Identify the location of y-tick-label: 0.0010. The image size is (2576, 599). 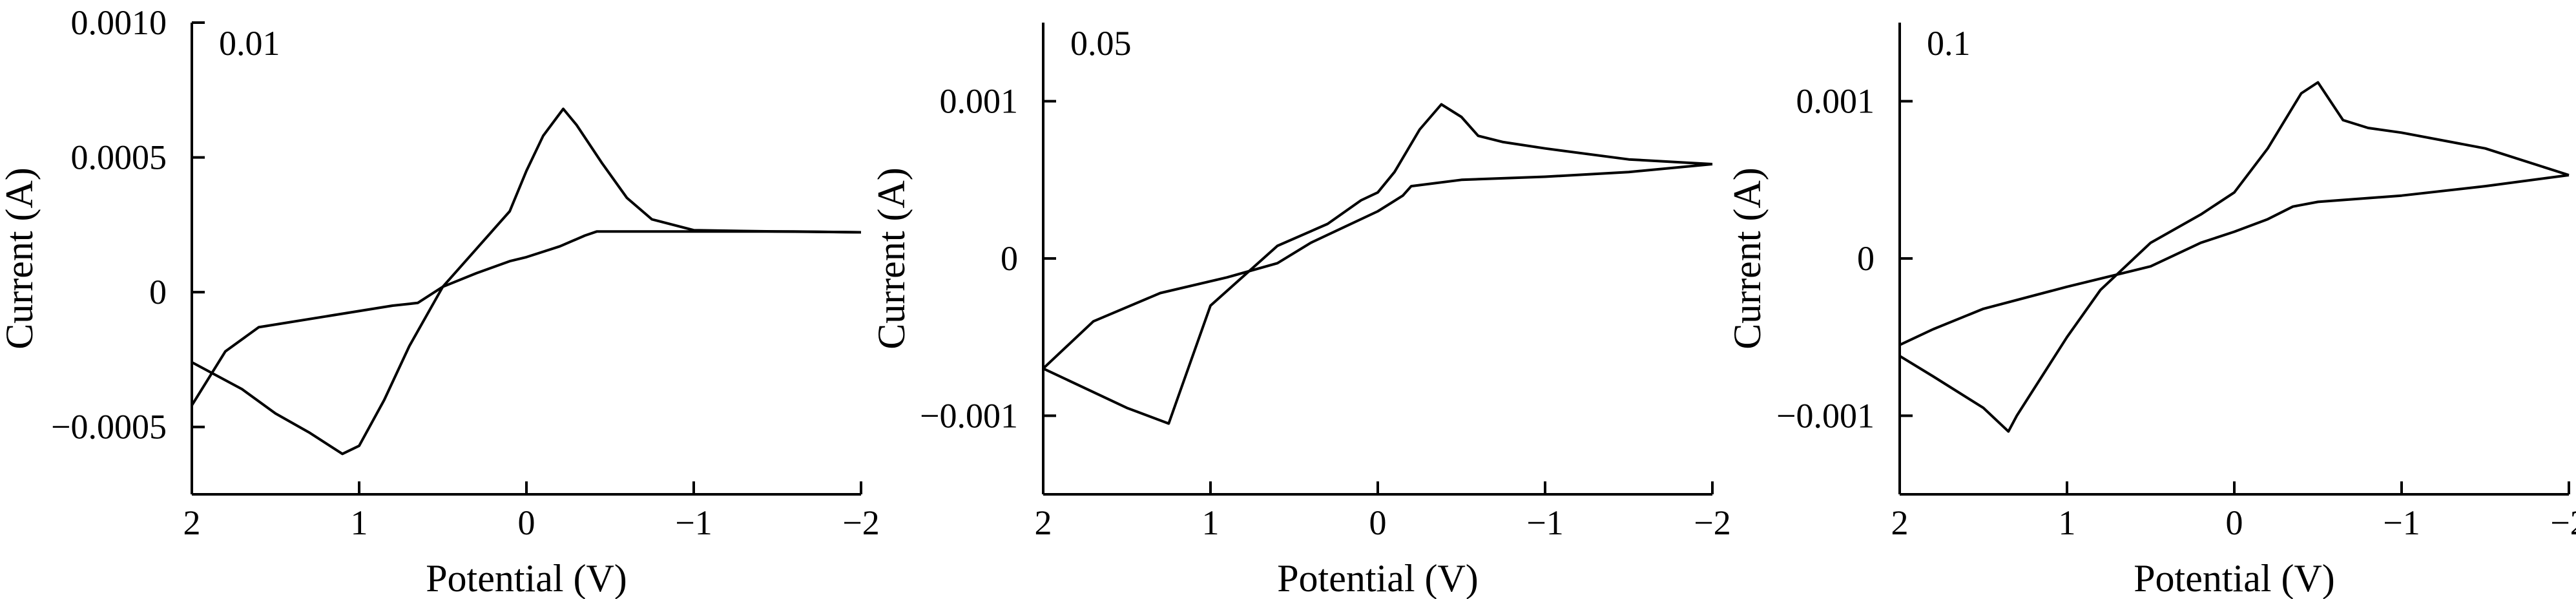
(119, 22).